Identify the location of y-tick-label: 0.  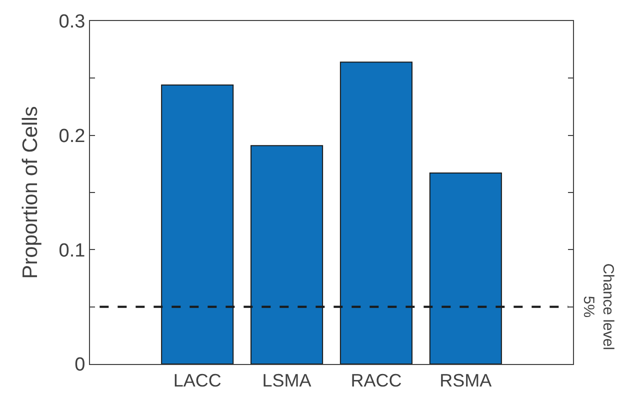
(80, 365).